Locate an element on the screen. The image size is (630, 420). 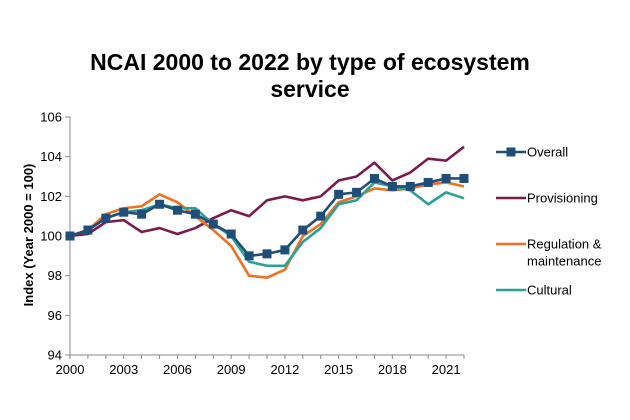
legend-item-provisioning: Provisioning is located at coordinates (547, 198).